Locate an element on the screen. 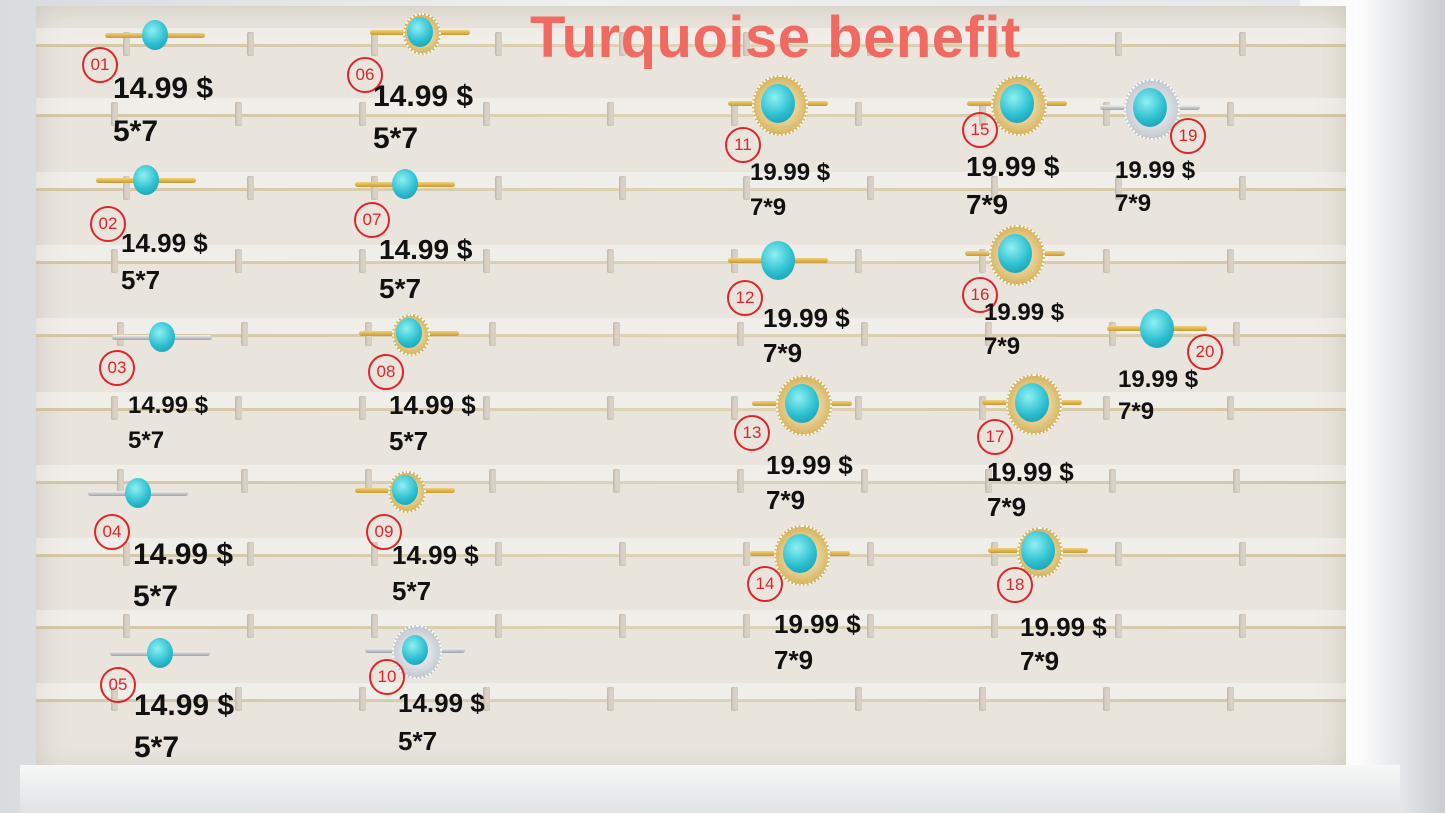  item-number-badge: 15 is located at coordinates (980, 130).